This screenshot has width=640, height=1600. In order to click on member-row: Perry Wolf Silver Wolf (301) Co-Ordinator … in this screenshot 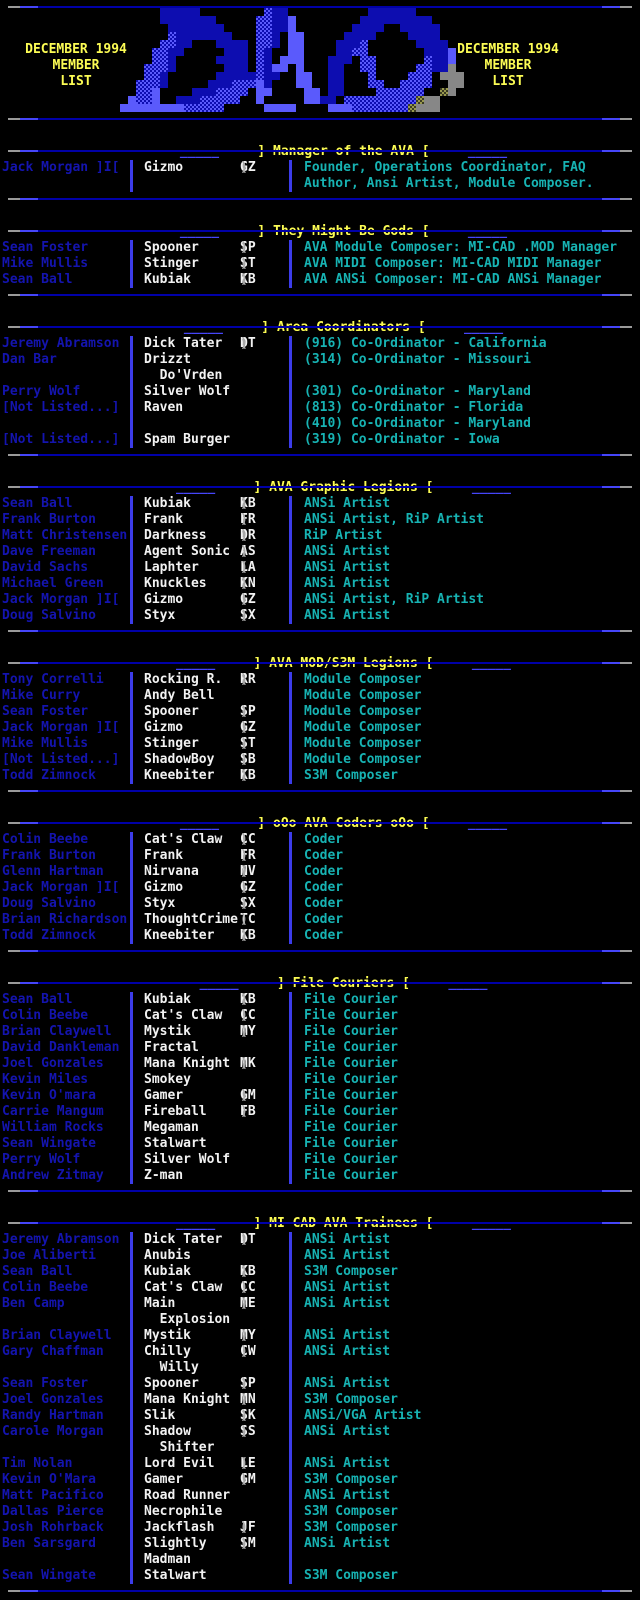, I will do `click(320, 392)`.